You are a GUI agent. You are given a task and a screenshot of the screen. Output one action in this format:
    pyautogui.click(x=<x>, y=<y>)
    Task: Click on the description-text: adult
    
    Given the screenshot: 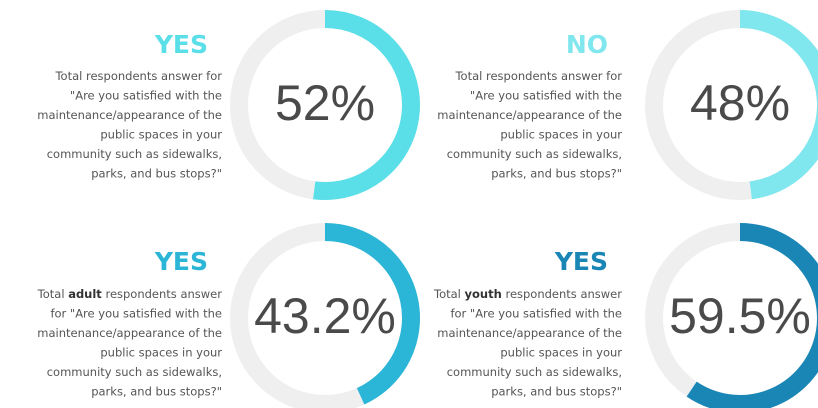 What is the action you would take?
    pyautogui.click(x=85, y=294)
    